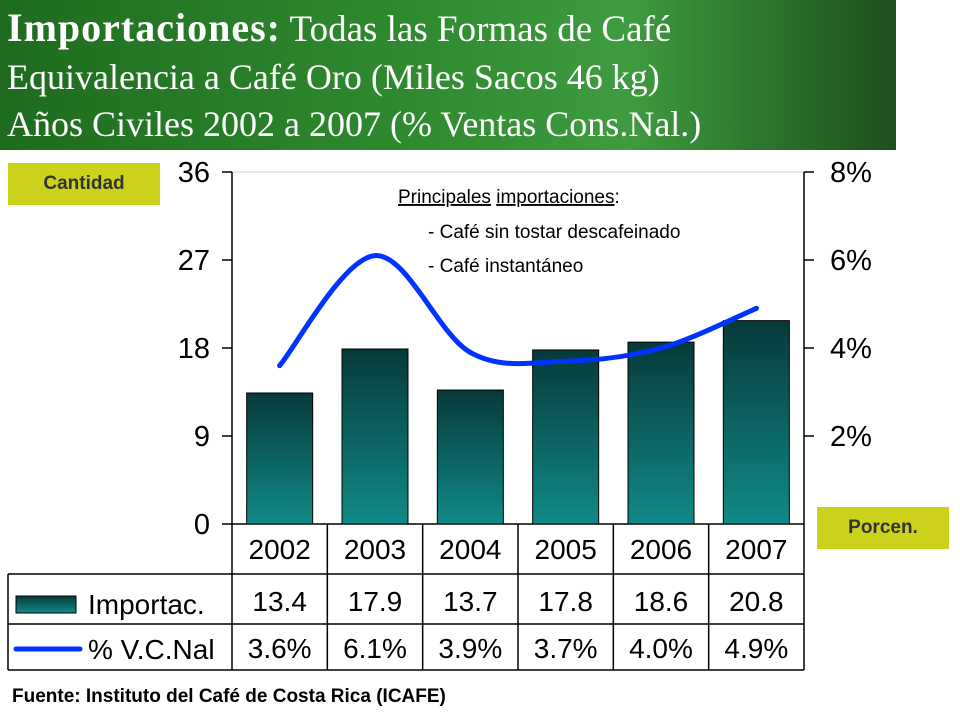 The image size is (960, 720). What do you see at coordinates (476, 29) in the screenshot?
I see `title-rest: Todas las Formas de Café` at bounding box center [476, 29].